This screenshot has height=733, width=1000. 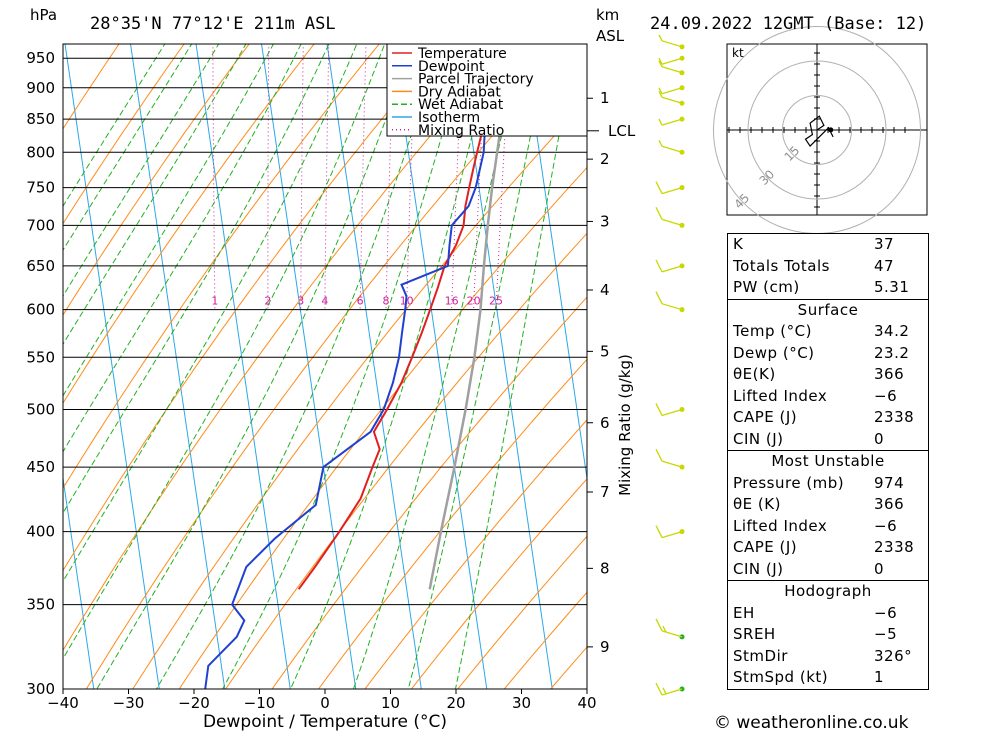 I want to click on mixing-ratio-label: 16, so click(x=452, y=301).